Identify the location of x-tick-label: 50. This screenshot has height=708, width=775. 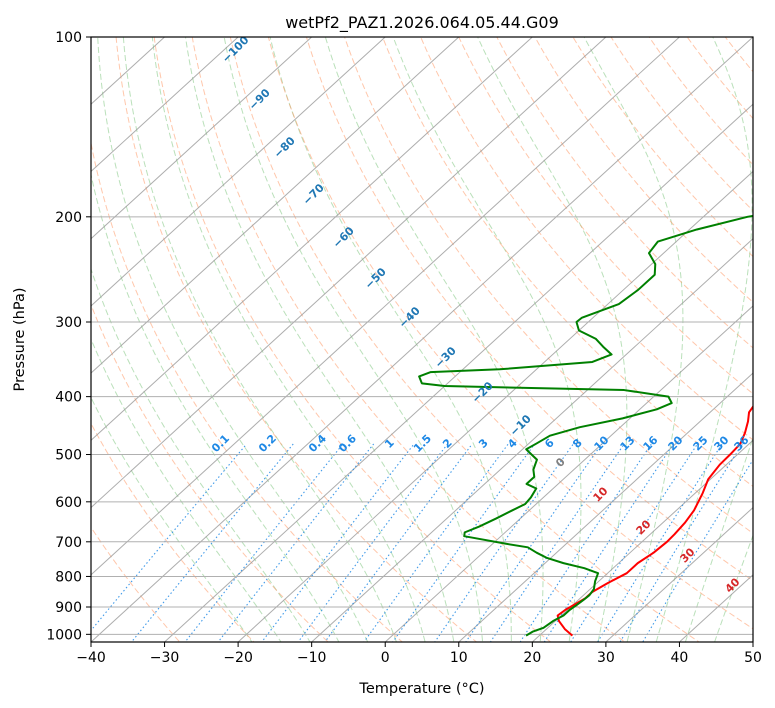
(753, 658).